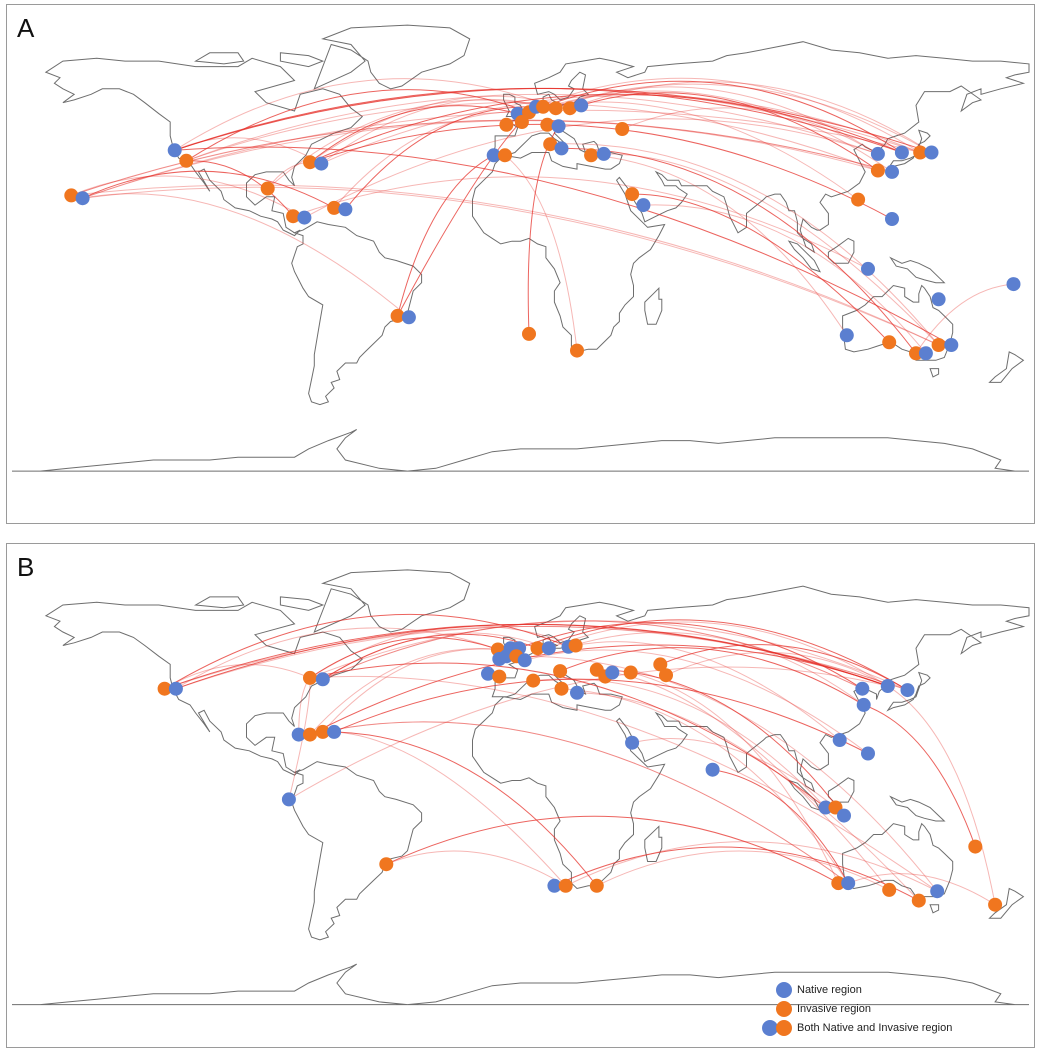  Describe the element at coordinates (784, 1009) in the screenshot. I see `invasive-dot-icon` at that location.